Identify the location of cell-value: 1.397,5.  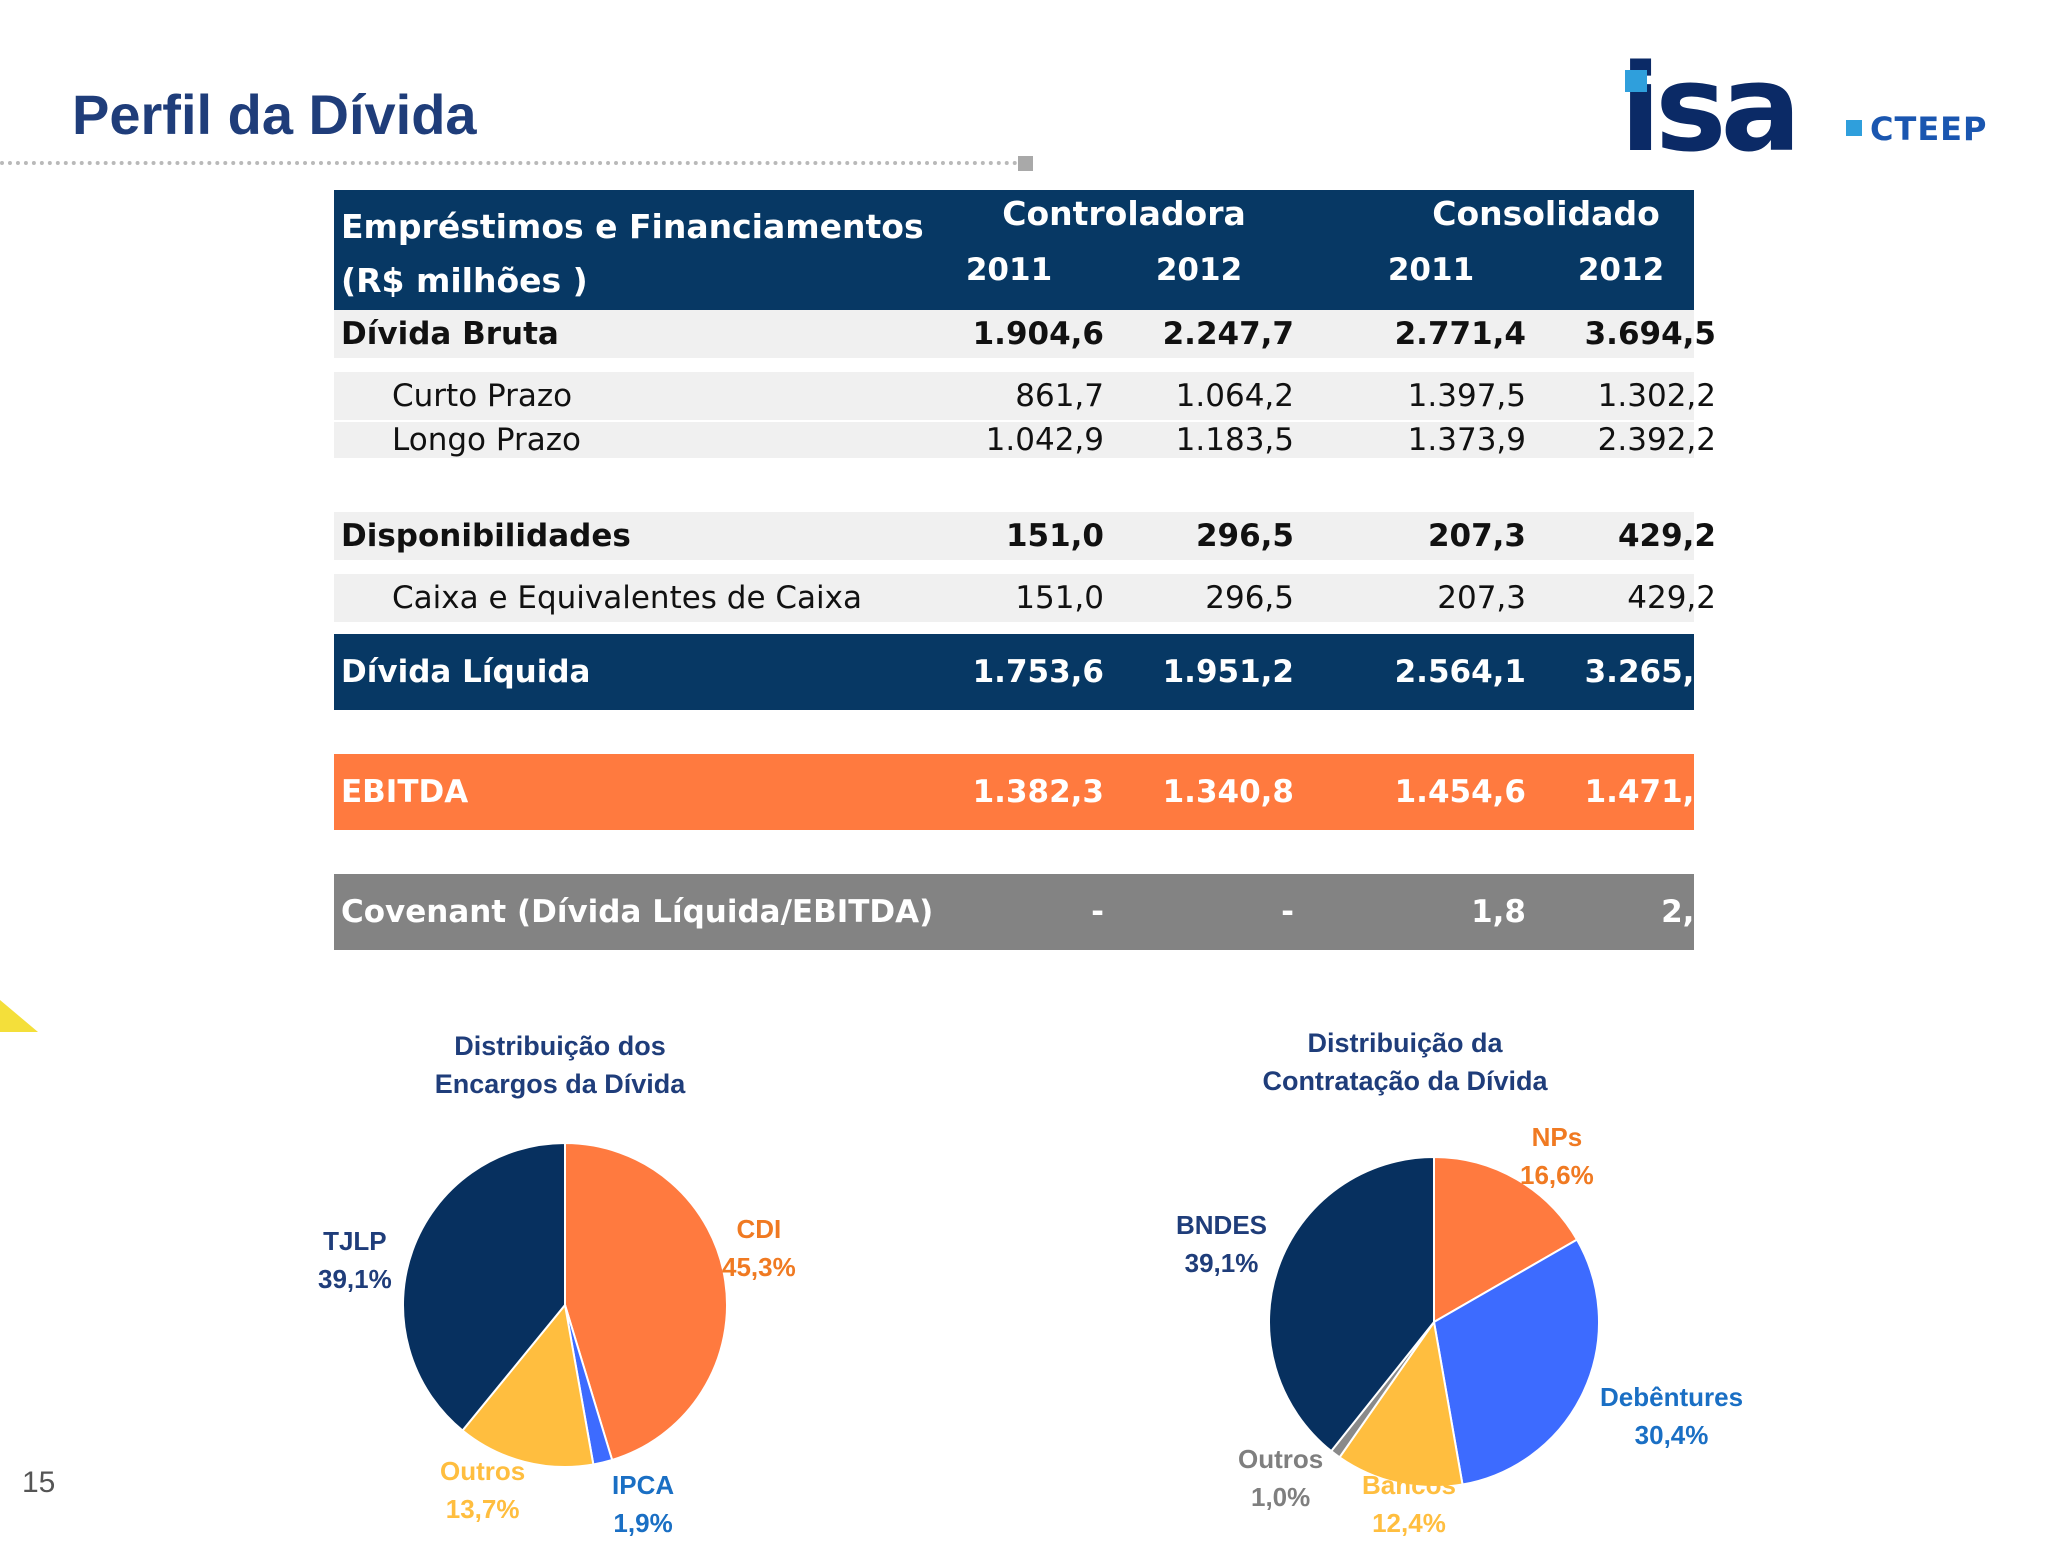
(1466, 396).